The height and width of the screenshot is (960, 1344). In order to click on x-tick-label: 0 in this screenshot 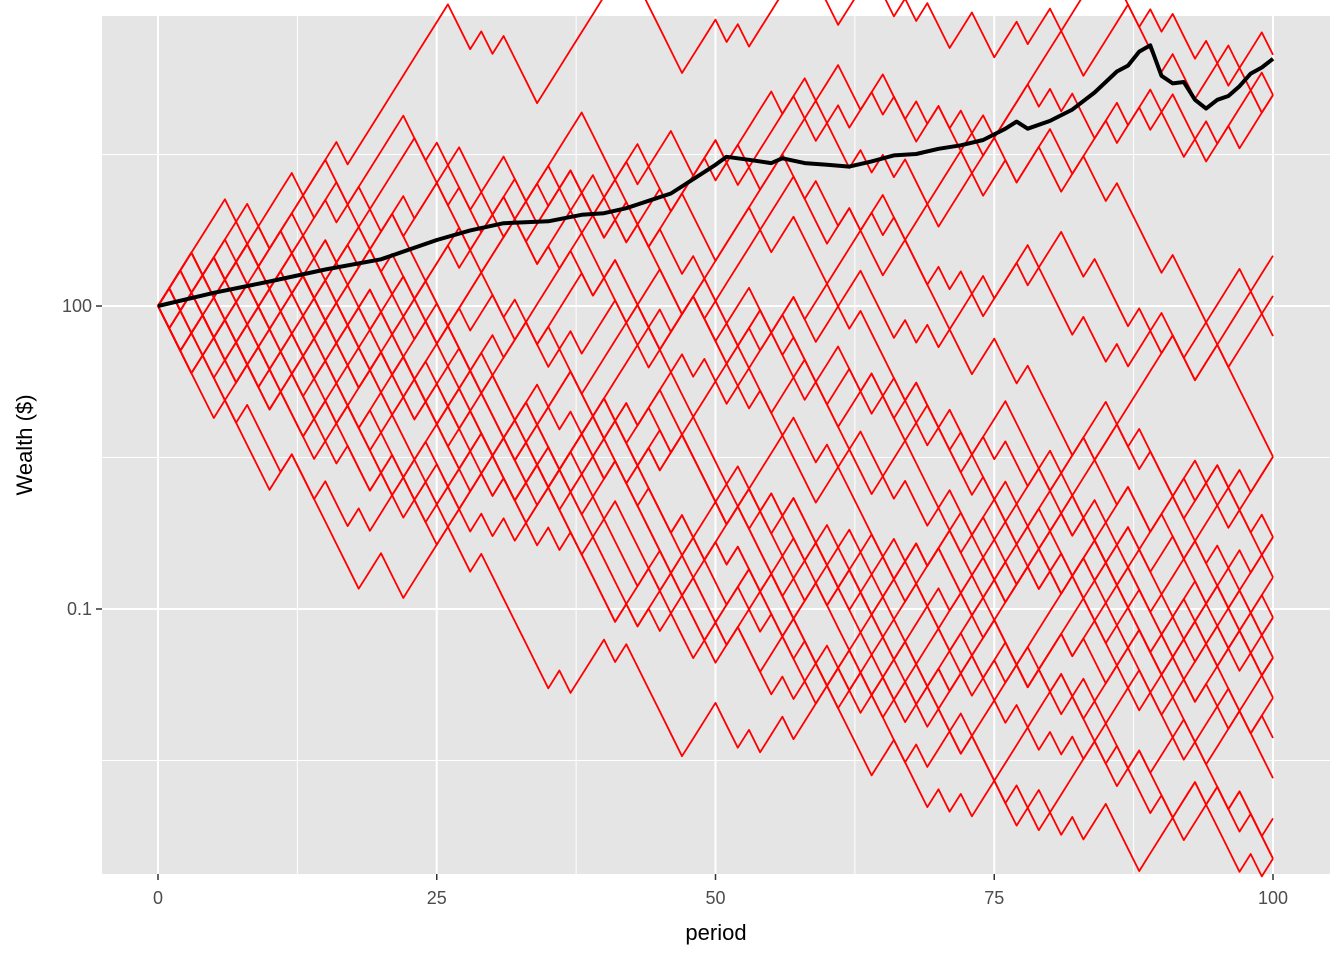, I will do `click(158, 898)`.